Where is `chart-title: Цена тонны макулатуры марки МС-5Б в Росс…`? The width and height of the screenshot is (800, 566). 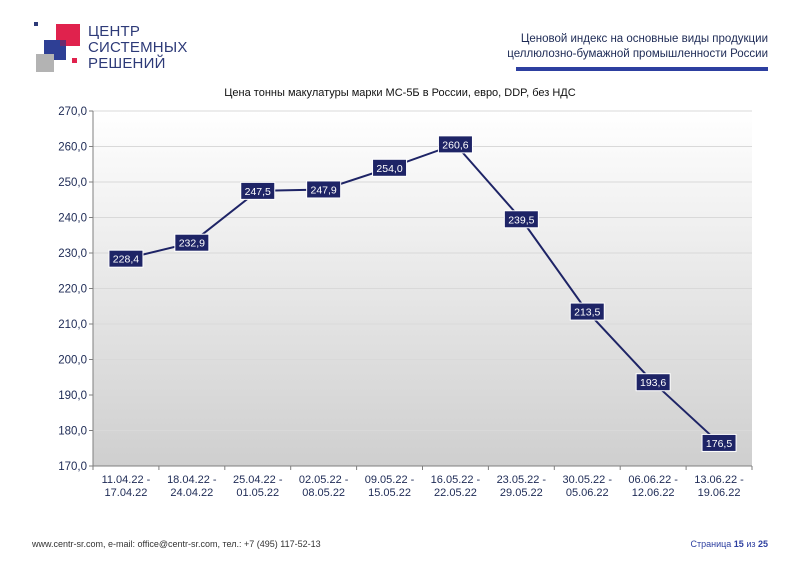
chart-title: Цена тонны макулатуры марки МС-5Б в Росс… is located at coordinates (400, 93).